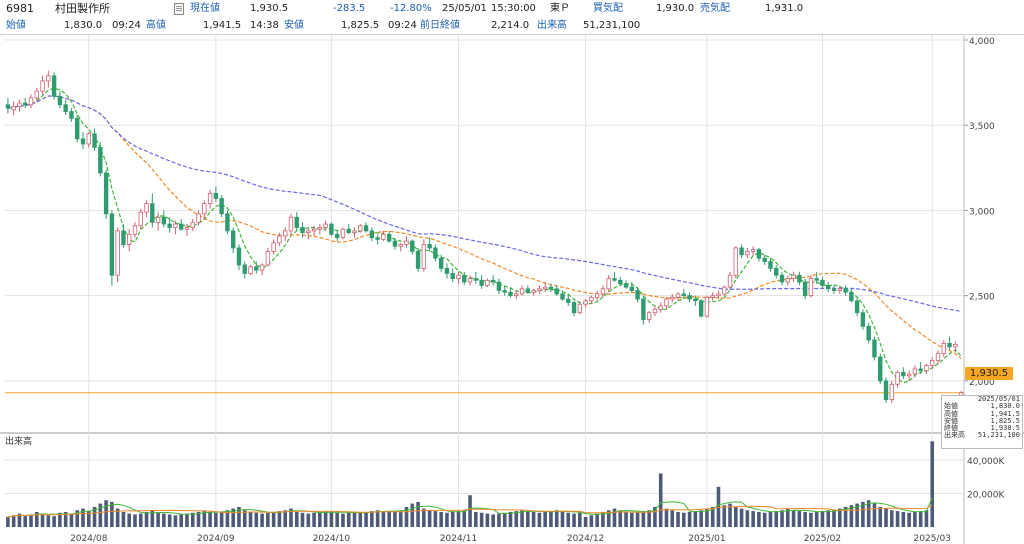 The height and width of the screenshot is (544, 1024). What do you see at coordinates (612, 25) in the screenshot?
I see `volume-value: 51,231,100` at bounding box center [612, 25].